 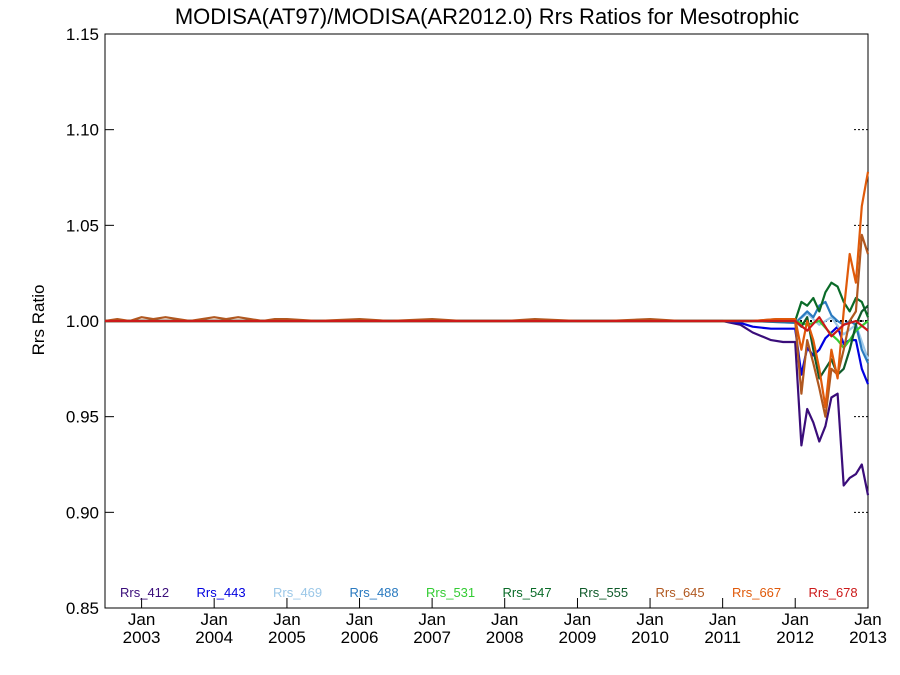 I want to click on y-tick-label: 1.00, so click(x=82, y=321).